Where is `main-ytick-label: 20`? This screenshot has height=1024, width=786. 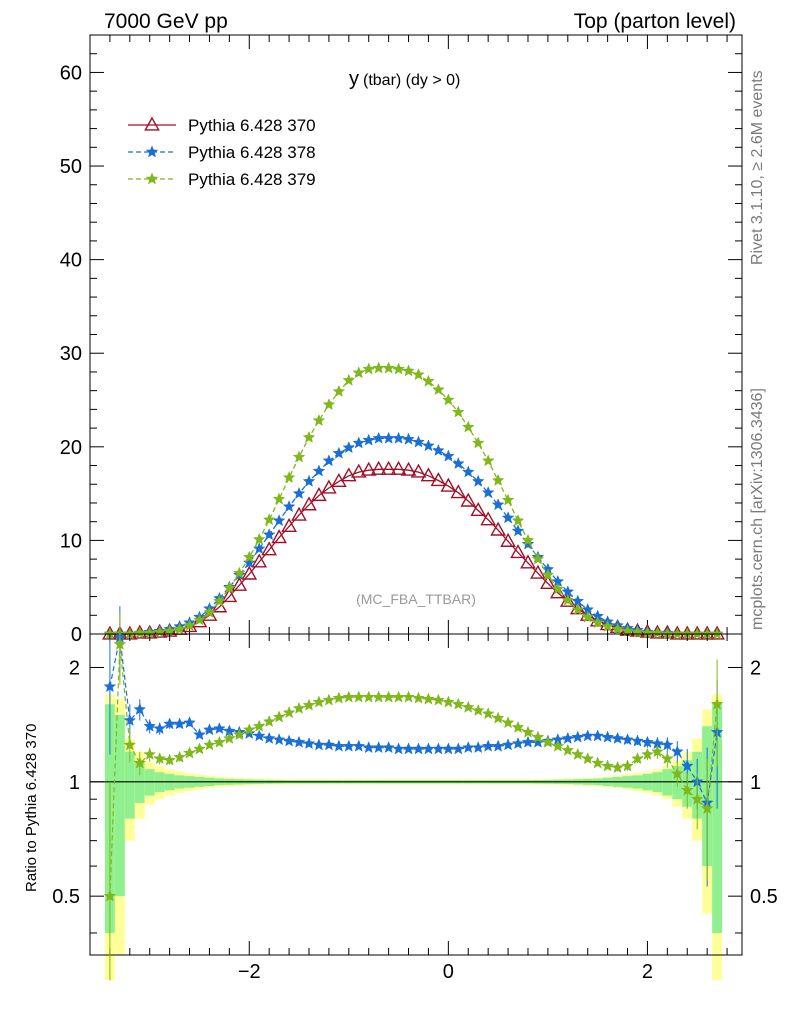
main-ytick-label: 20 is located at coordinates (71, 448).